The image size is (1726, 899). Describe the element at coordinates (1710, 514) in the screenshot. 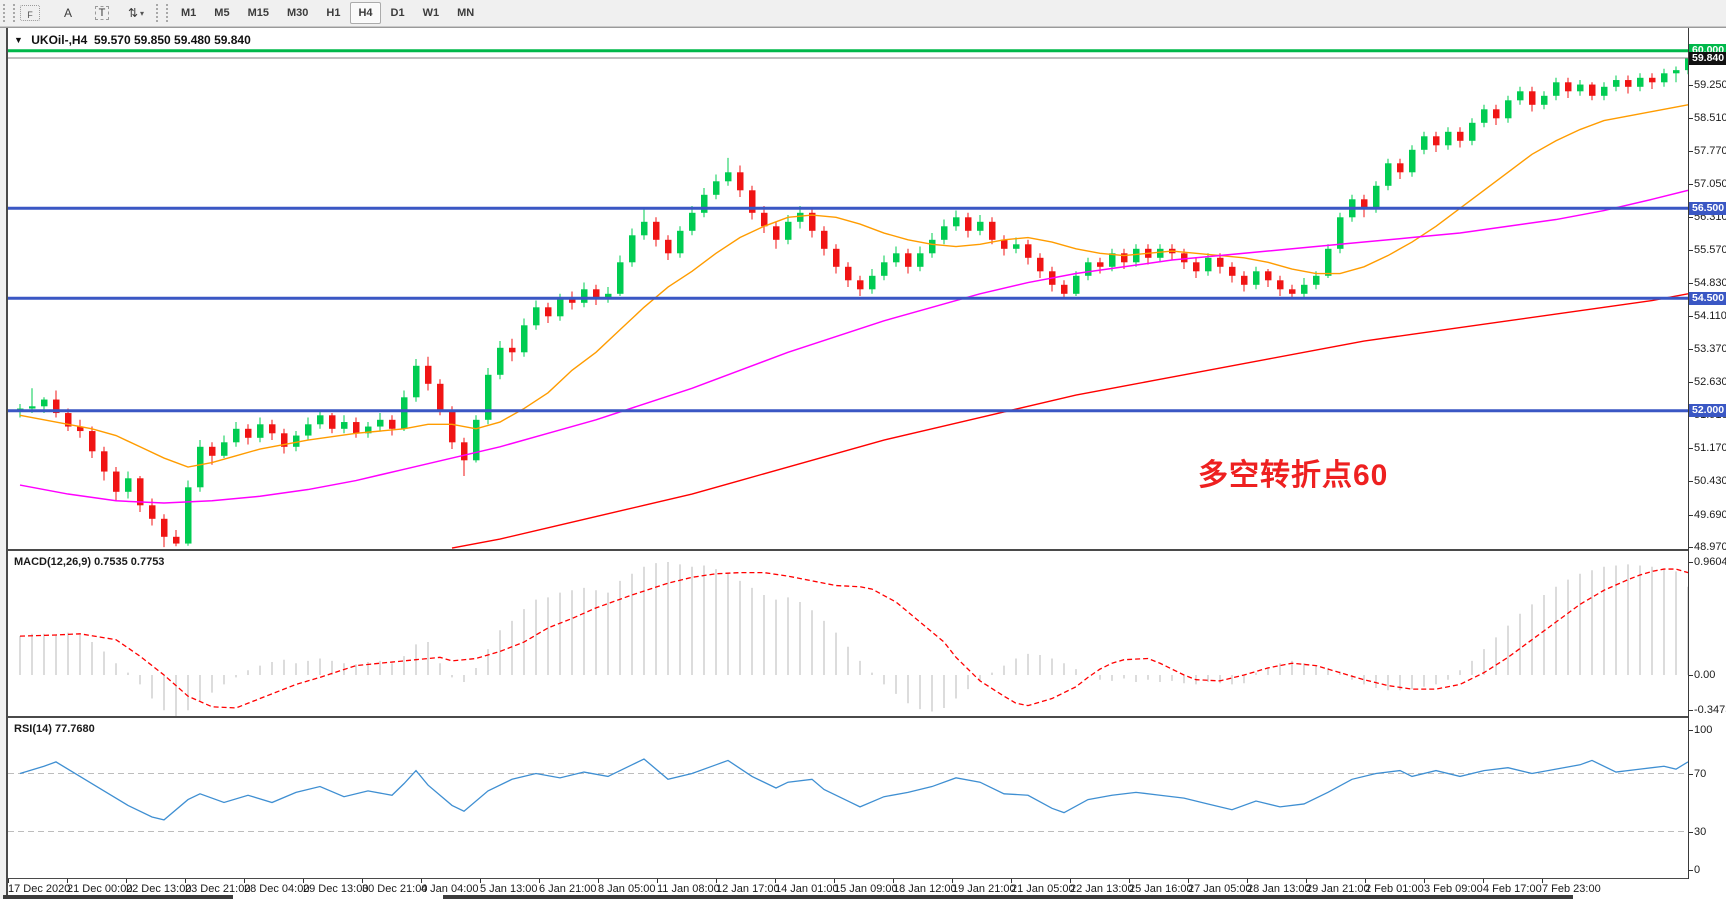

I see `price-axis-label: 49.690` at that location.